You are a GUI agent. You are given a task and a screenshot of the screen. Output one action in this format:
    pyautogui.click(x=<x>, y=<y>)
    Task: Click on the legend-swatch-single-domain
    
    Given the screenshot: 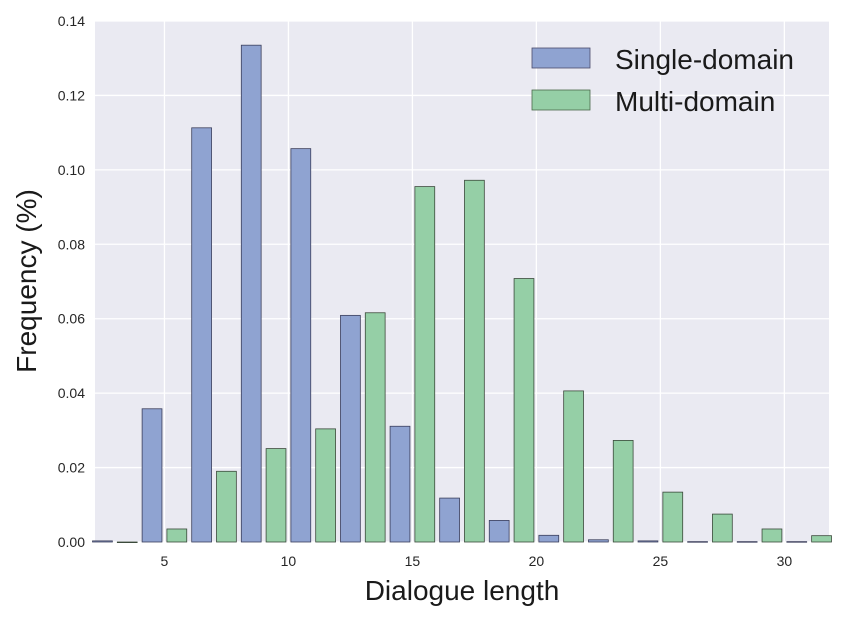 What is the action you would take?
    pyautogui.click(x=561, y=58)
    